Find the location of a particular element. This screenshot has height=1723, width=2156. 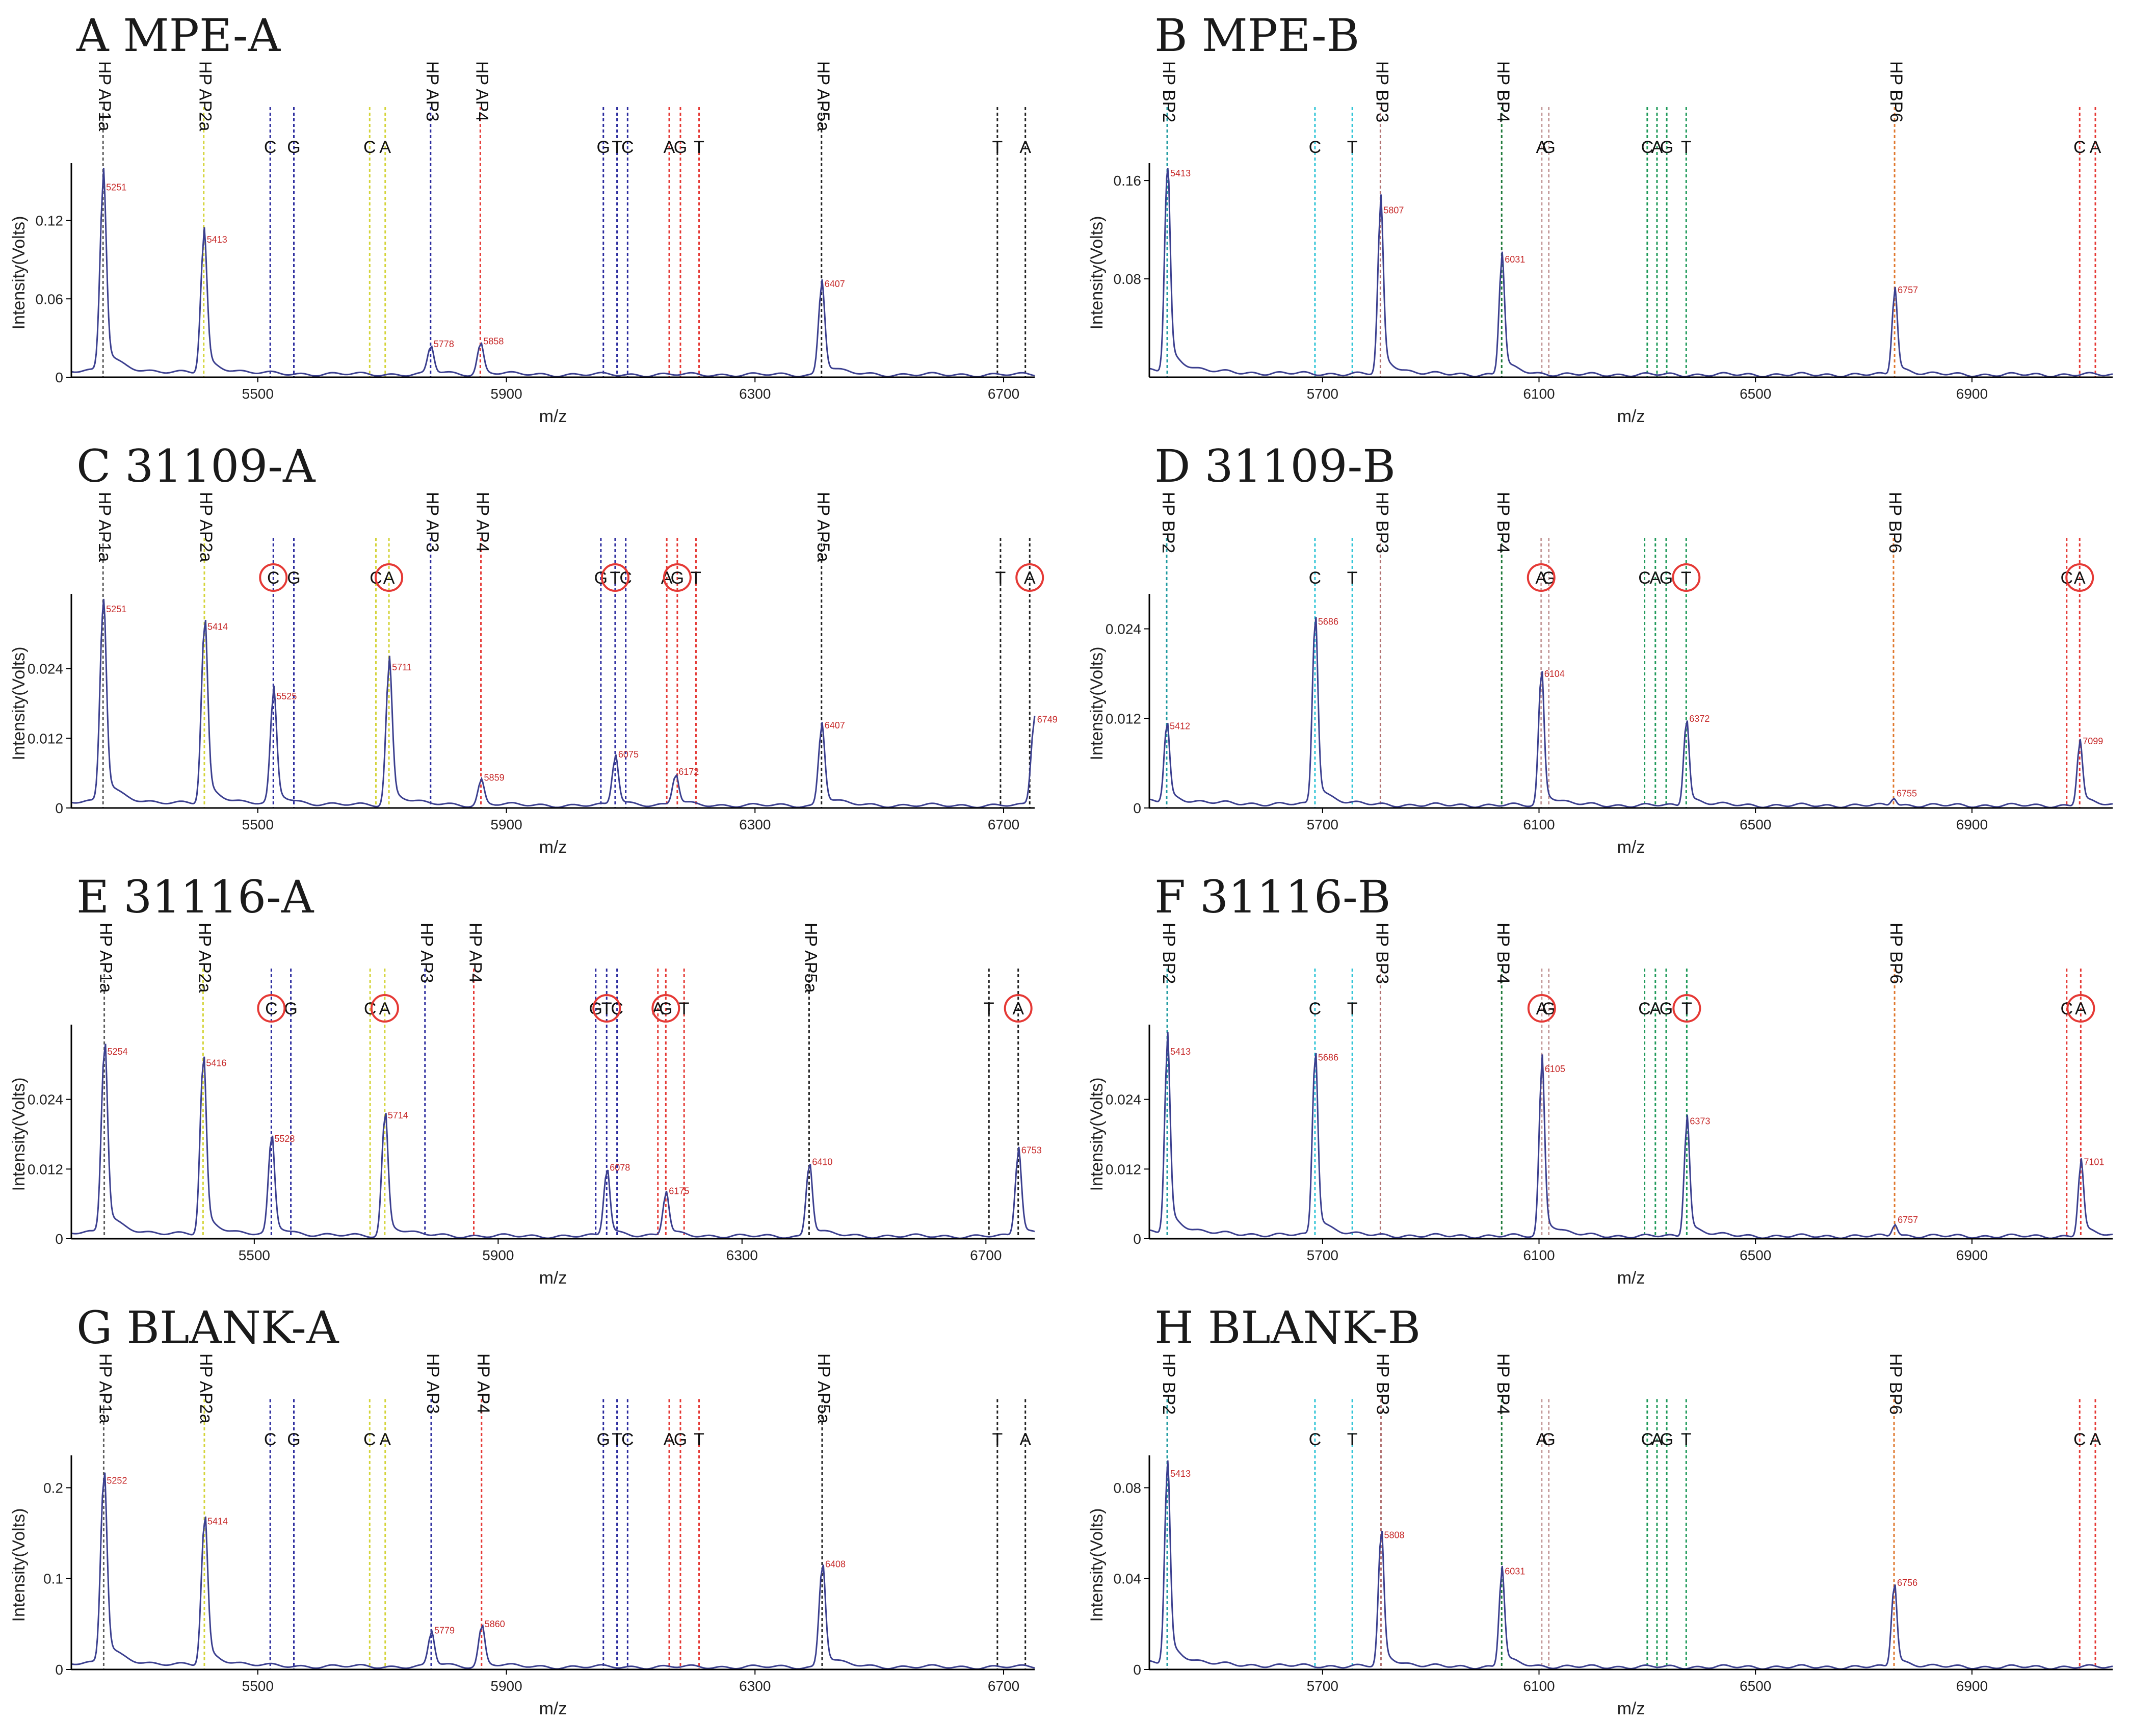

y-tick-label: 0.1 is located at coordinates (53, 1579).